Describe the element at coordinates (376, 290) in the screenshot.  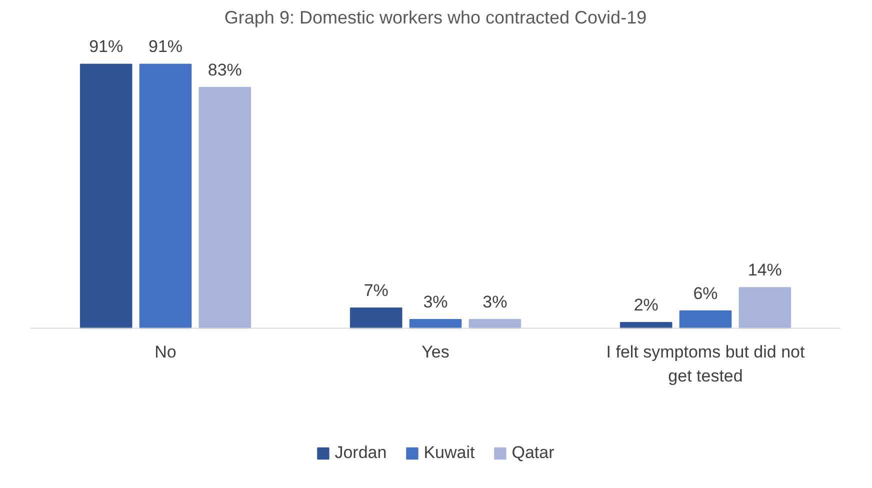
I see `data-label: 7%` at that location.